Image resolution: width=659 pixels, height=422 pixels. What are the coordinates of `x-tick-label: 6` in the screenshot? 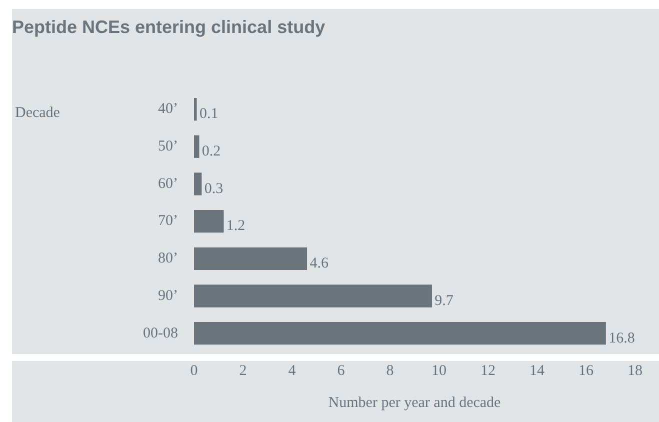 It's located at (341, 370).